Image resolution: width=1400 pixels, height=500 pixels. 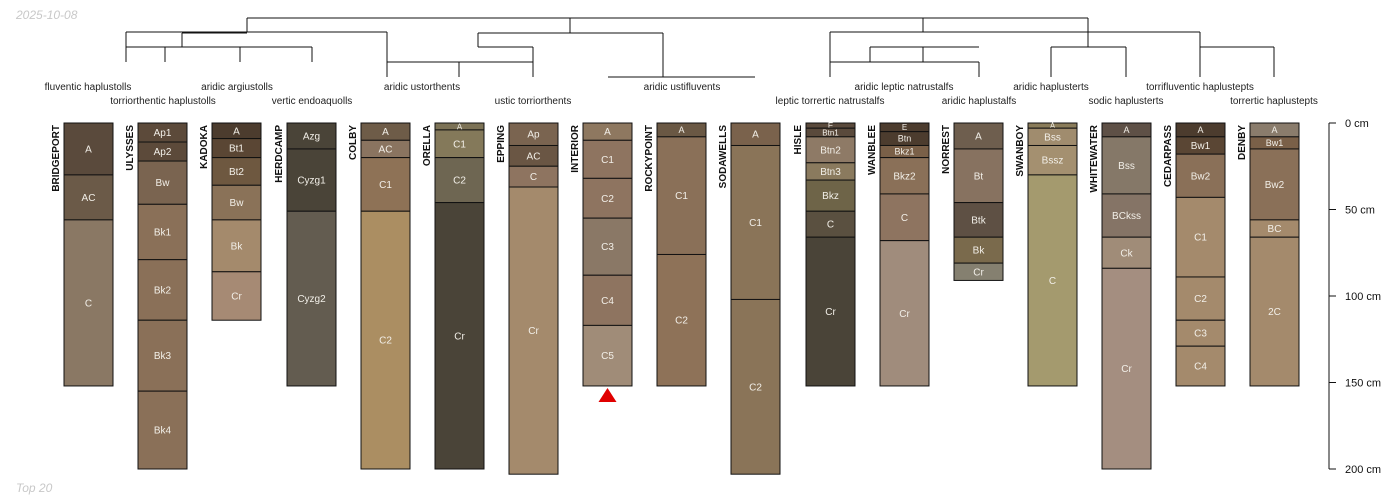 I want to click on horizon-label-wanblee-cr: Cr, so click(x=904, y=314).